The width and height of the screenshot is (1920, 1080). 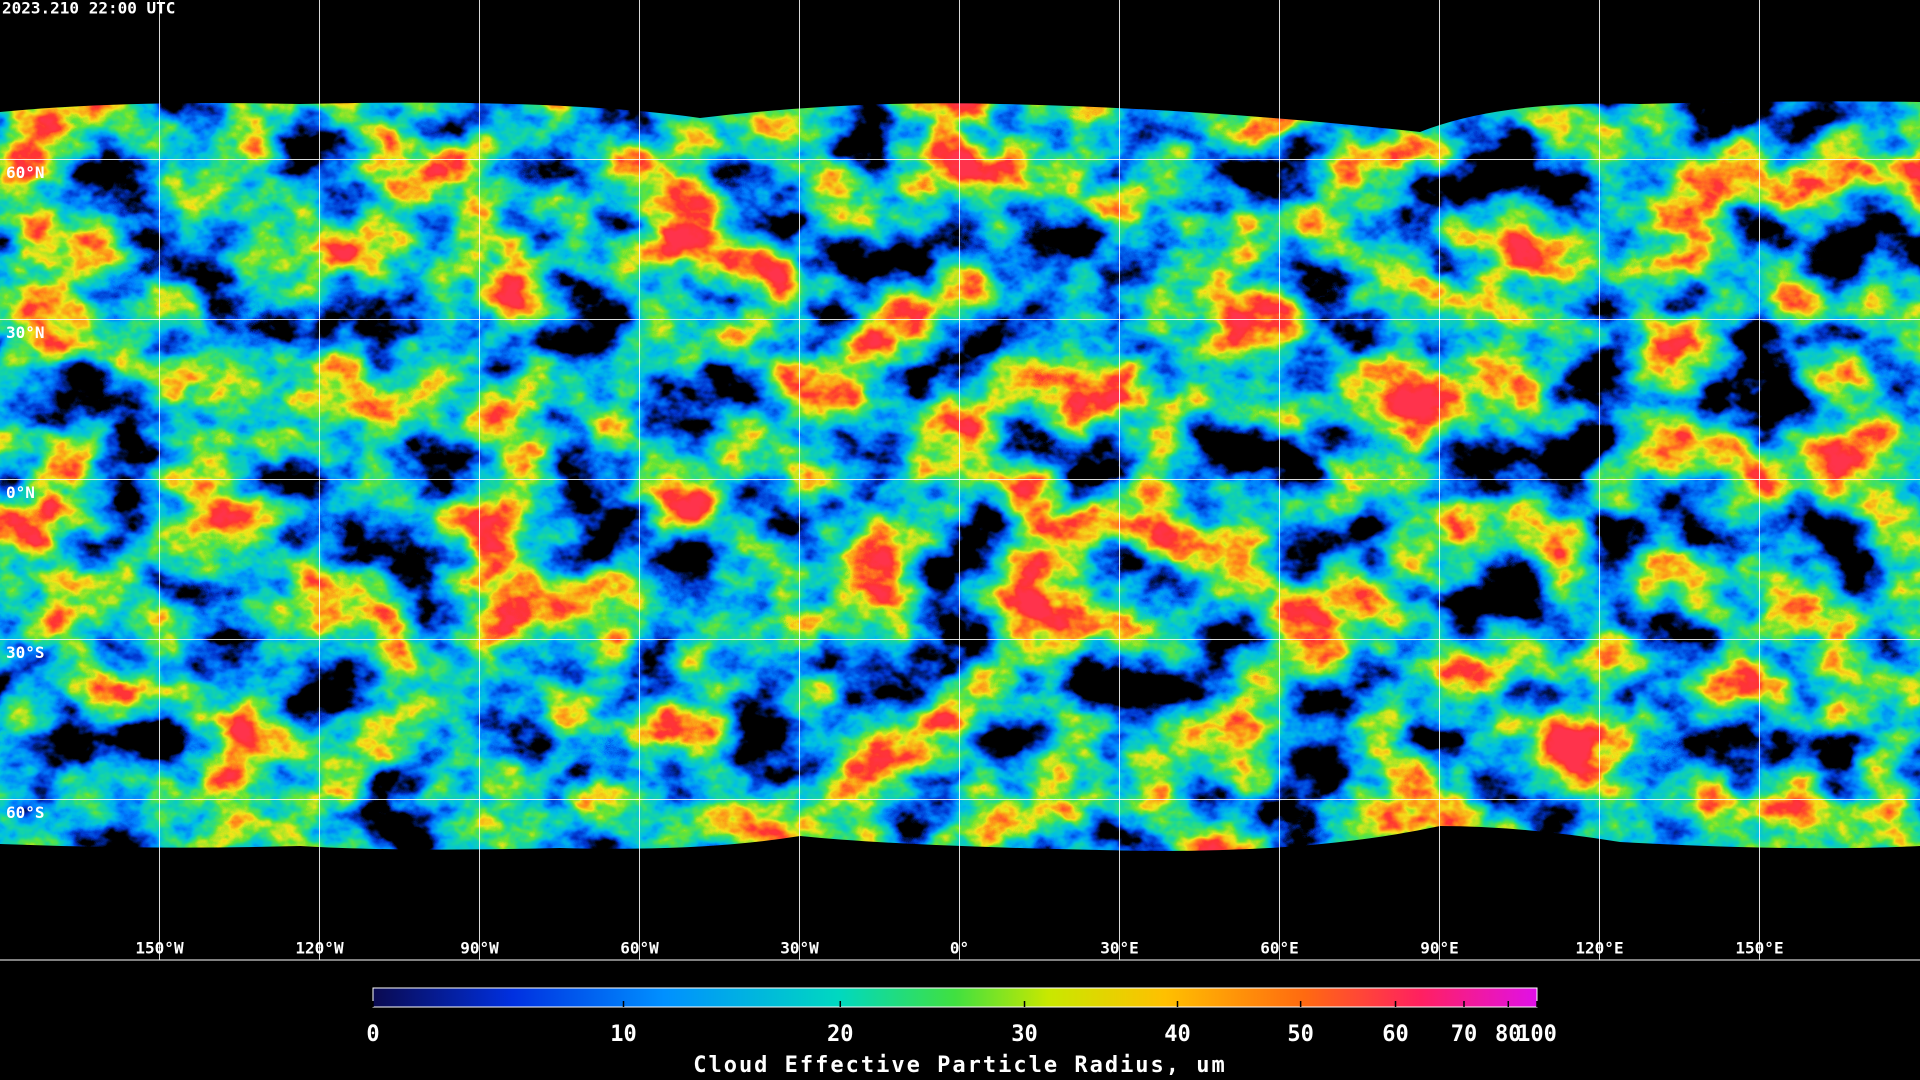 I want to click on lon-label: 90°W, so click(x=479, y=948).